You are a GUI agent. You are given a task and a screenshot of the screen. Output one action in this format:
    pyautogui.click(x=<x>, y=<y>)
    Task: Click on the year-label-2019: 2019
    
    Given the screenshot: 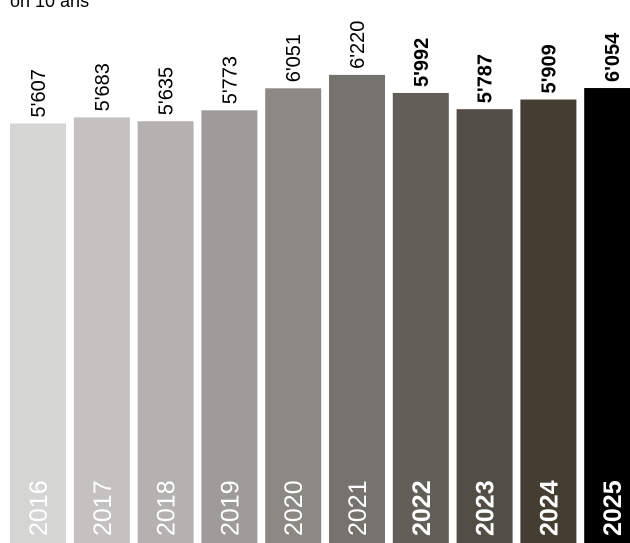 What is the action you would take?
    pyautogui.click(x=230, y=508)
    